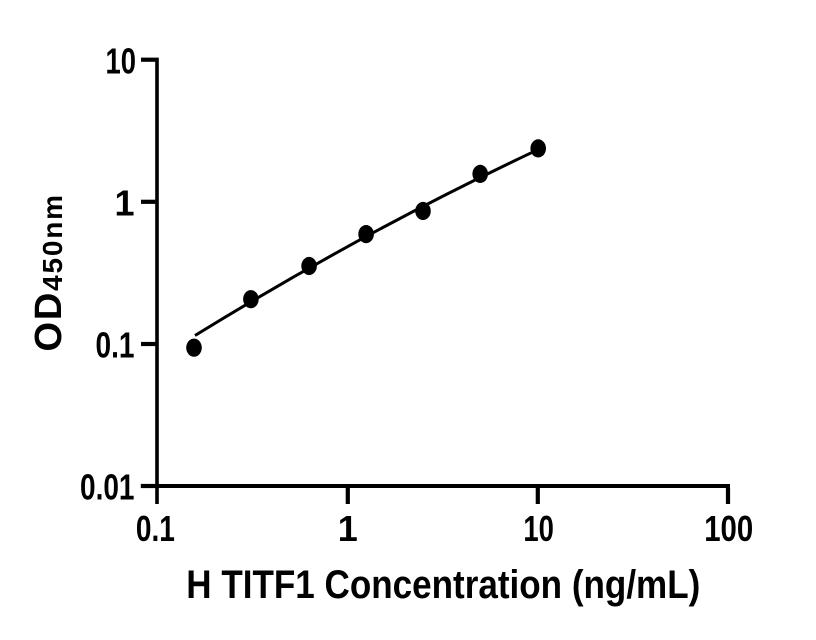  Describe the element at coordinates (443, 585) in the screenshot. I see `svg-text: H TITF1 Concentration (ng/mL)` at that location.